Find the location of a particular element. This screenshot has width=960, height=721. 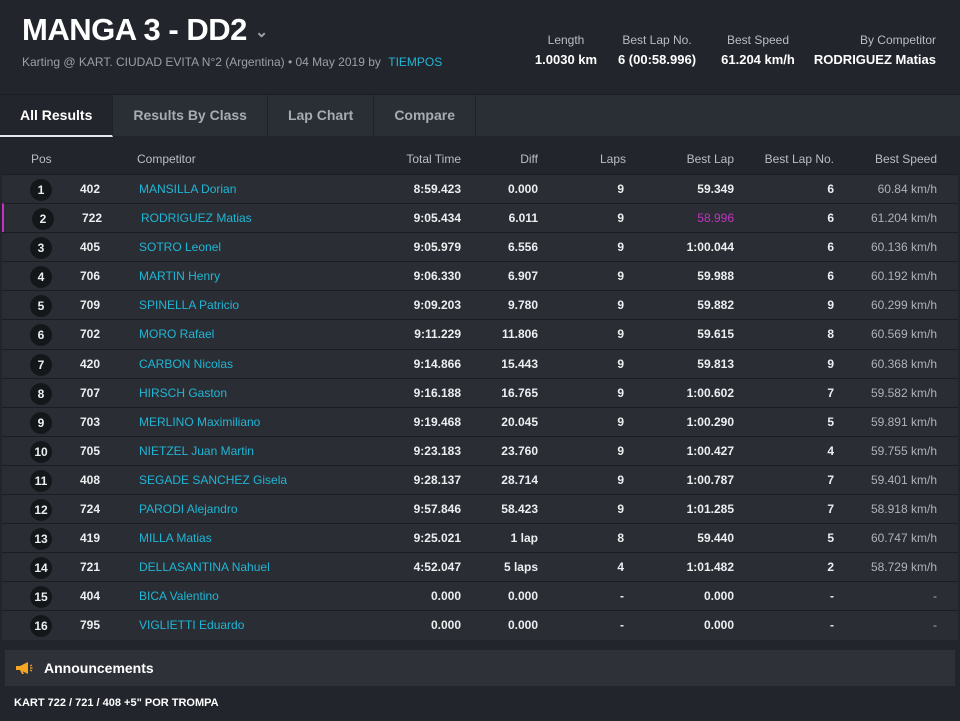

competitor-link: SEGADE SANCHEZ Gisela is located at coordinates (213, 479).